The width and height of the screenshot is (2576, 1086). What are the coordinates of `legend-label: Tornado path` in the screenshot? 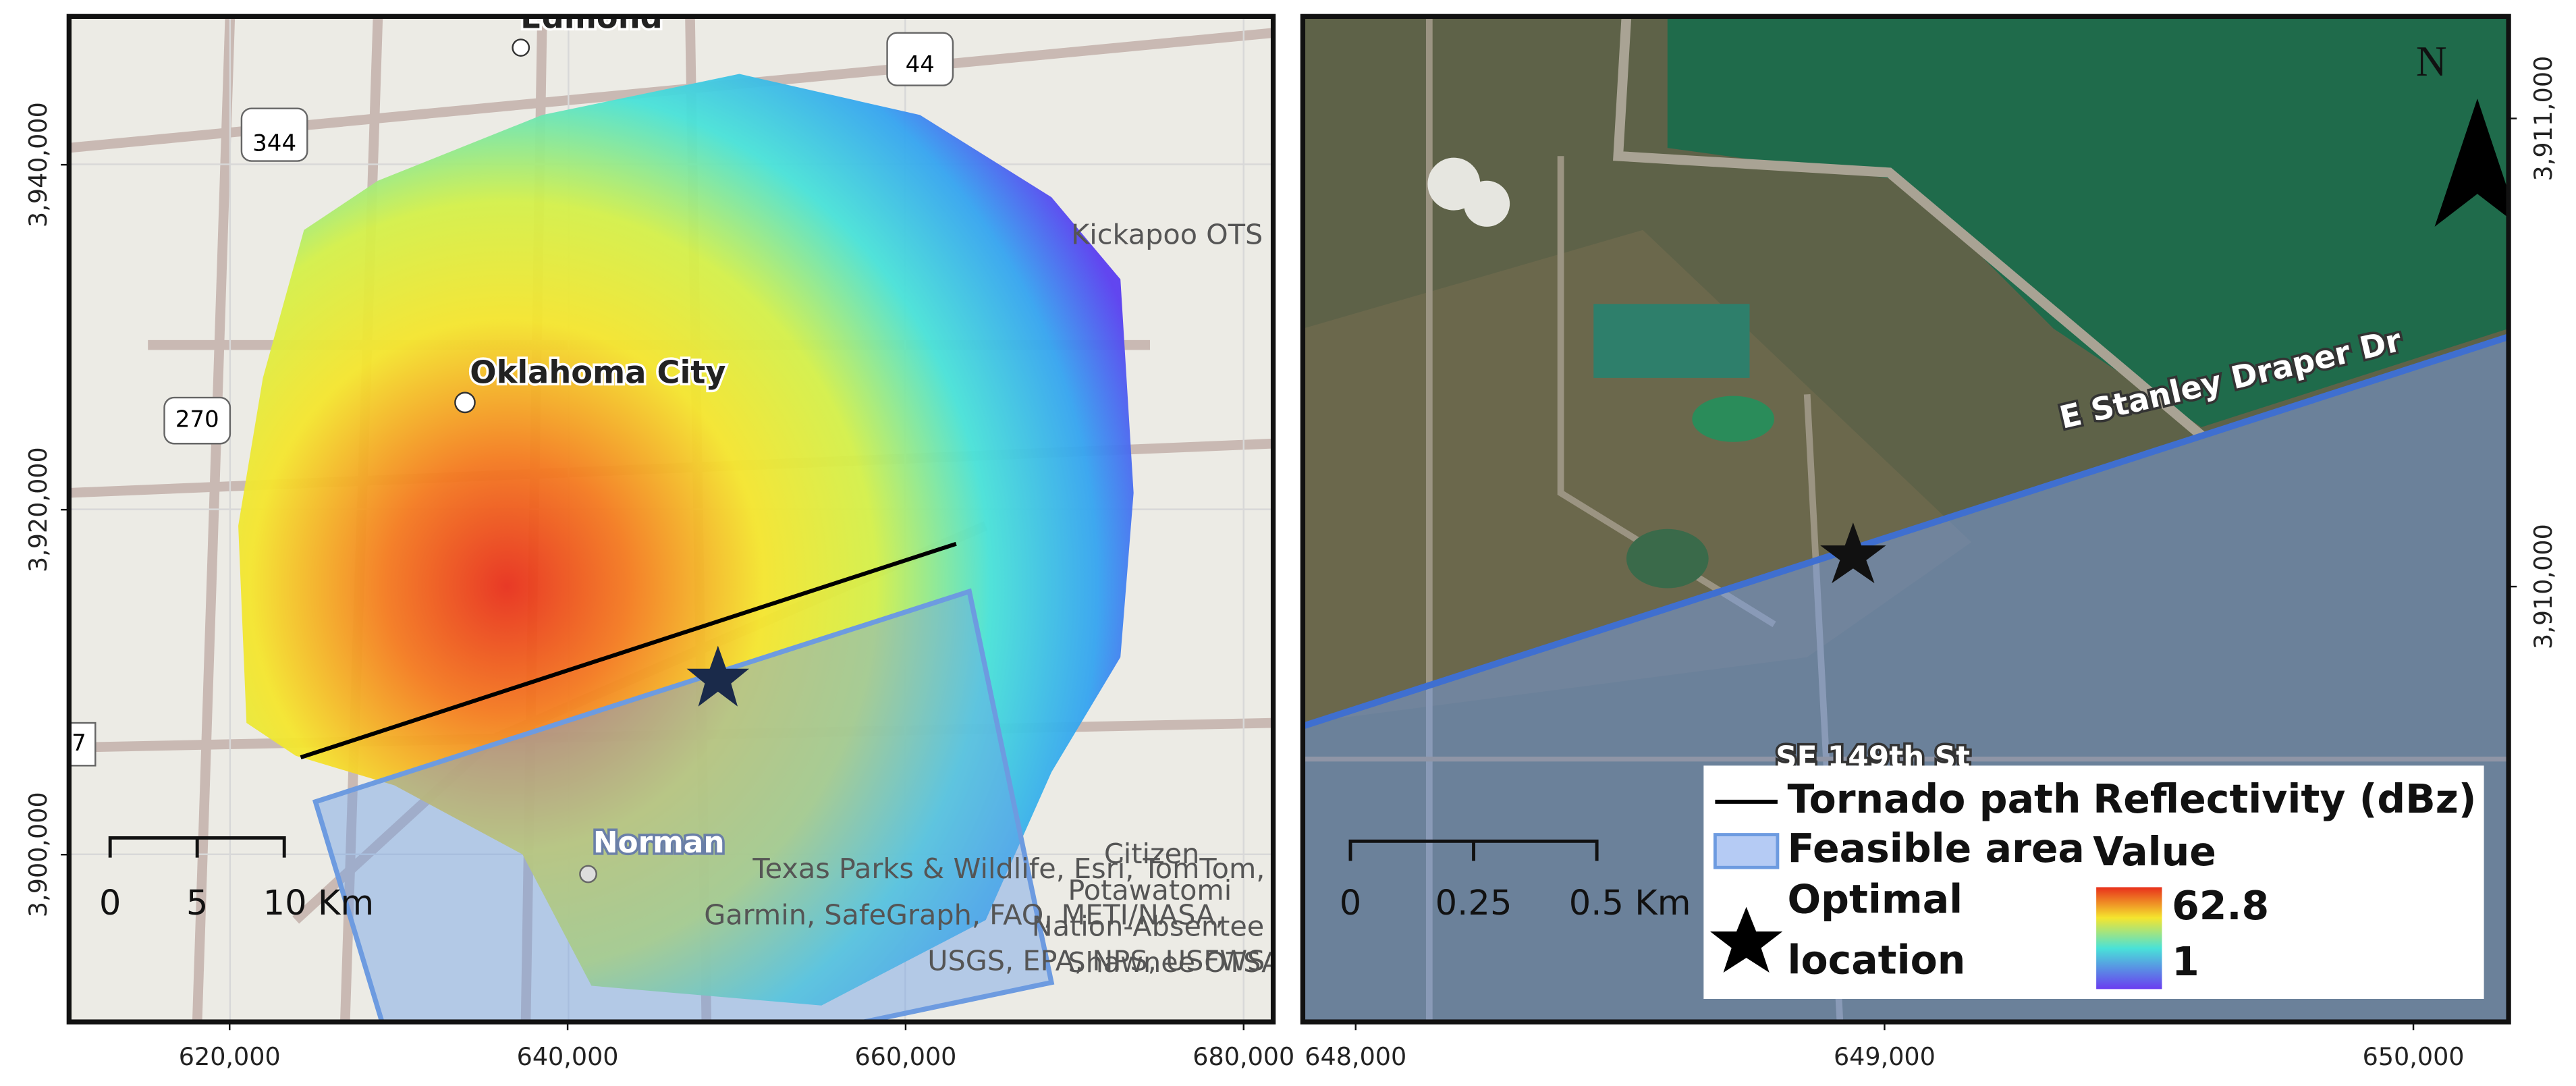 It's located at (1934, 799).